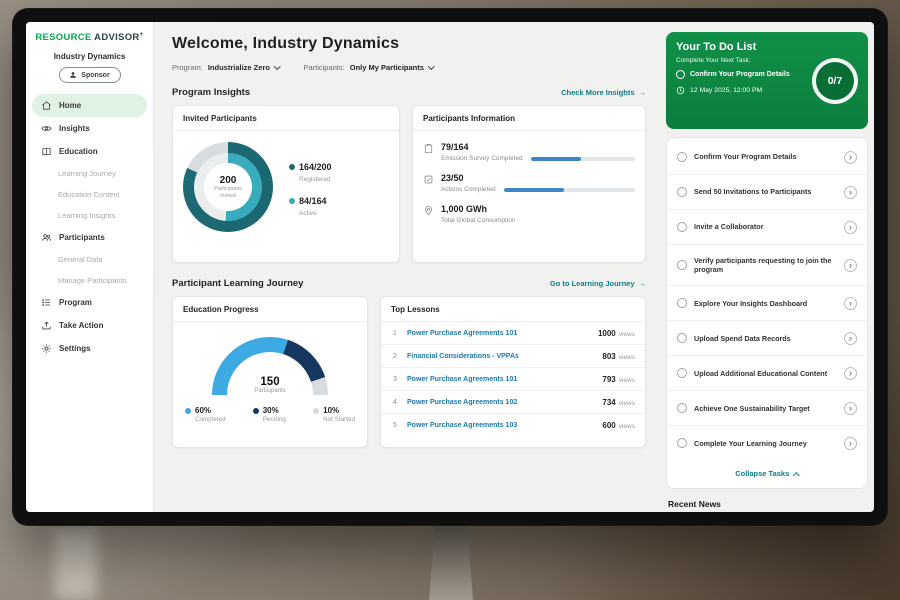 This screenshot has width=900, height=600. I want to click on sidebar-item-learning-insights: Learning Insights, so click(89, 215).